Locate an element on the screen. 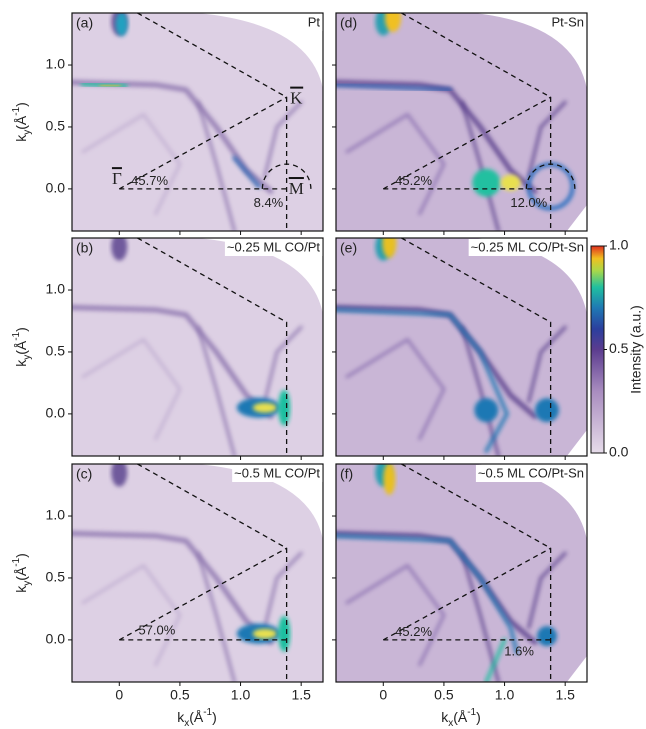 This screenshot has height=729, width=646. panel-title: ~0.25 ML CO/Pt is located at coordinates (273, 246).